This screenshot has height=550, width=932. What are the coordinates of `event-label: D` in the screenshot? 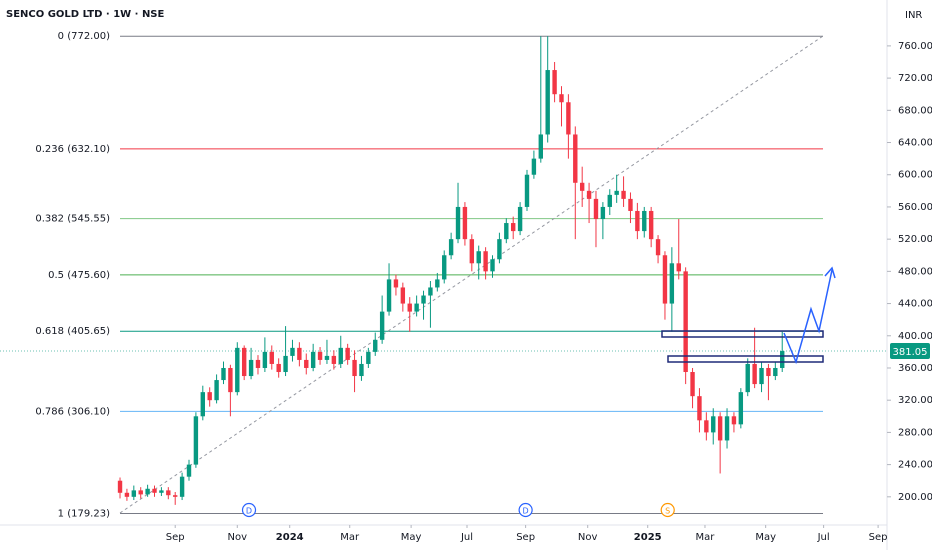 It's located at (526, 511).